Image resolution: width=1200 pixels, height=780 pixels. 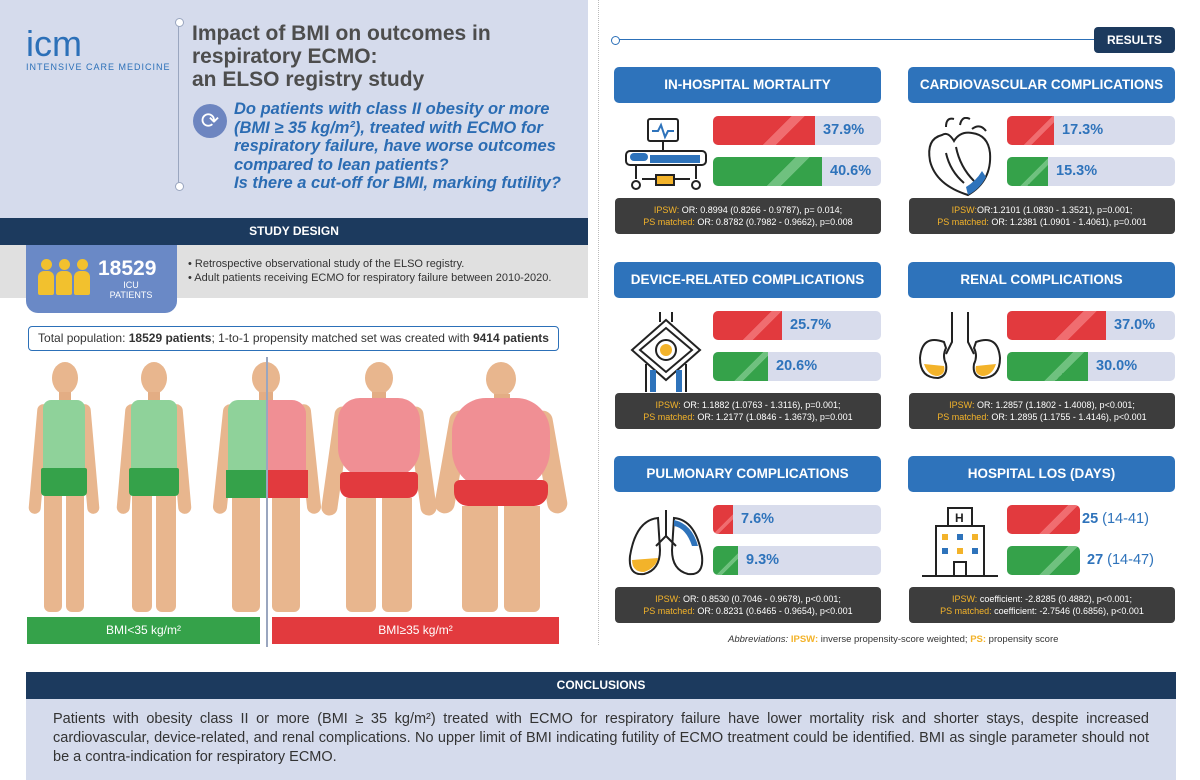 I want to click on value-text: 30.0%, so click(x=1117, y=366).